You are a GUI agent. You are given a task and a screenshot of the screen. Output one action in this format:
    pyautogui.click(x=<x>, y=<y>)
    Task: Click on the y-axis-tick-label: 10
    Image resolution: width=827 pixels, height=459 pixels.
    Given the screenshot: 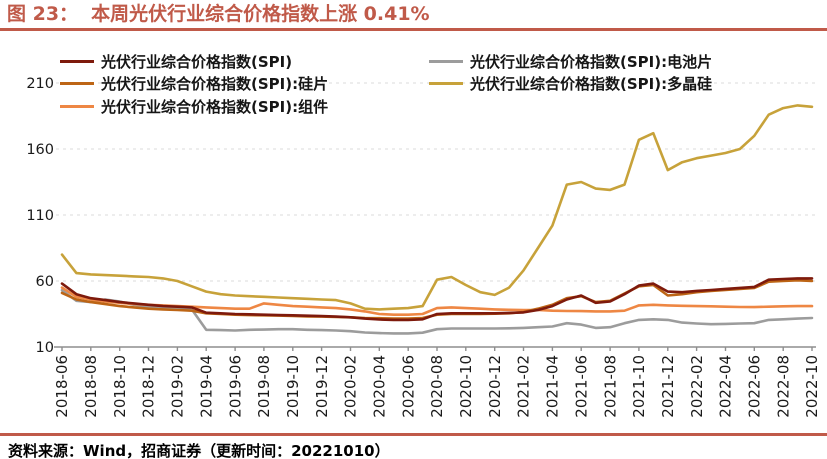 What is the action you would take?
    pyautogui.click(x=45, y=348)
    